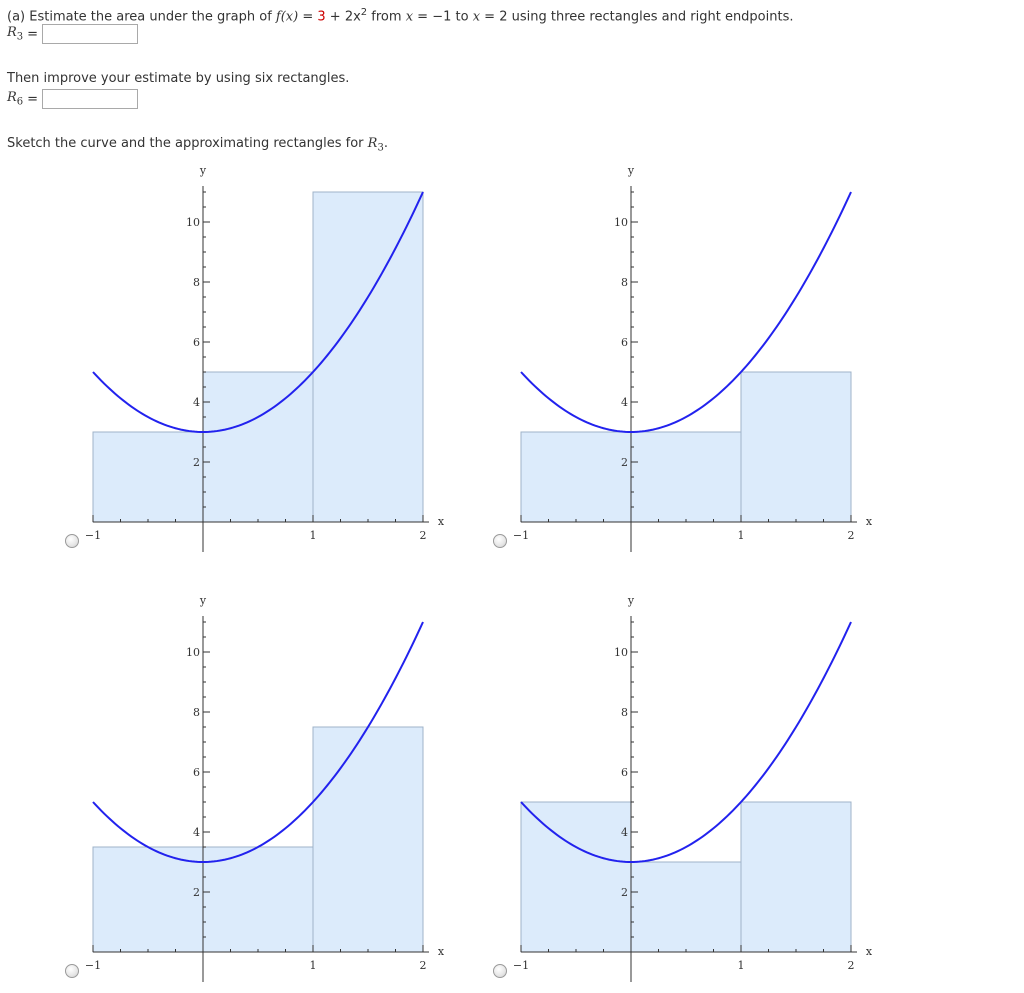 The height and width of the screenshot is (993, 1024). I want to click on x-var-end: x, so click(476, 17).